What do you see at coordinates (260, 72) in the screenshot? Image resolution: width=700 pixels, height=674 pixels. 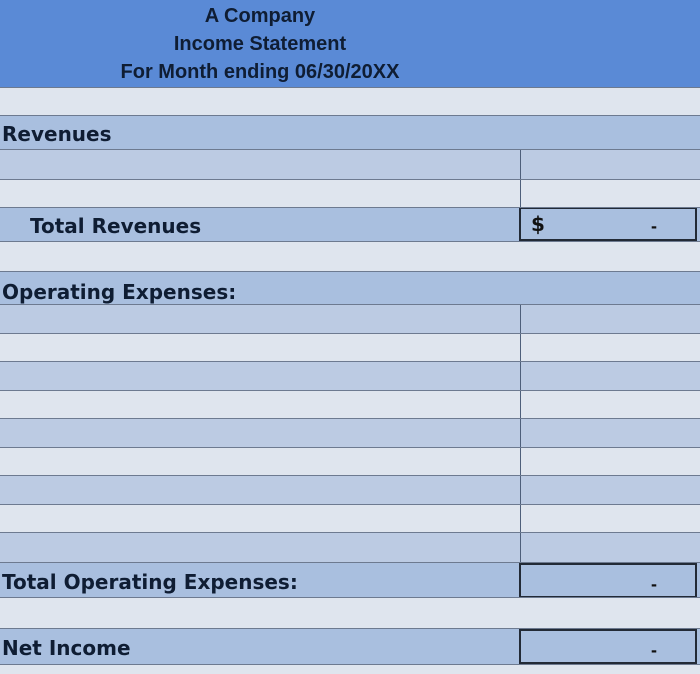 I see `period-label: For Month ending 06/30/20XX` at bounding box center [260, 72].